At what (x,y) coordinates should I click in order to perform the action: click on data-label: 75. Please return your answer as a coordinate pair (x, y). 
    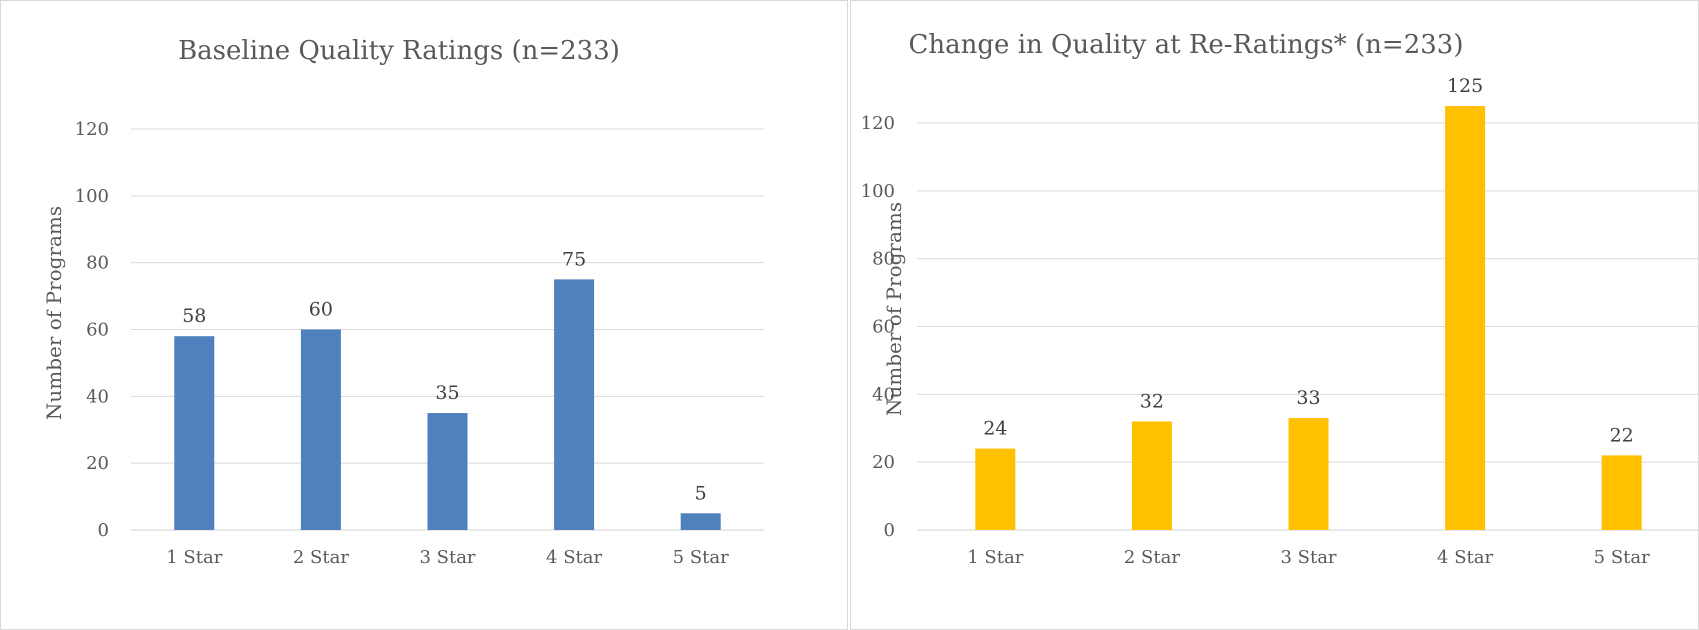
    Looking at the image, I should click on (574, 259).